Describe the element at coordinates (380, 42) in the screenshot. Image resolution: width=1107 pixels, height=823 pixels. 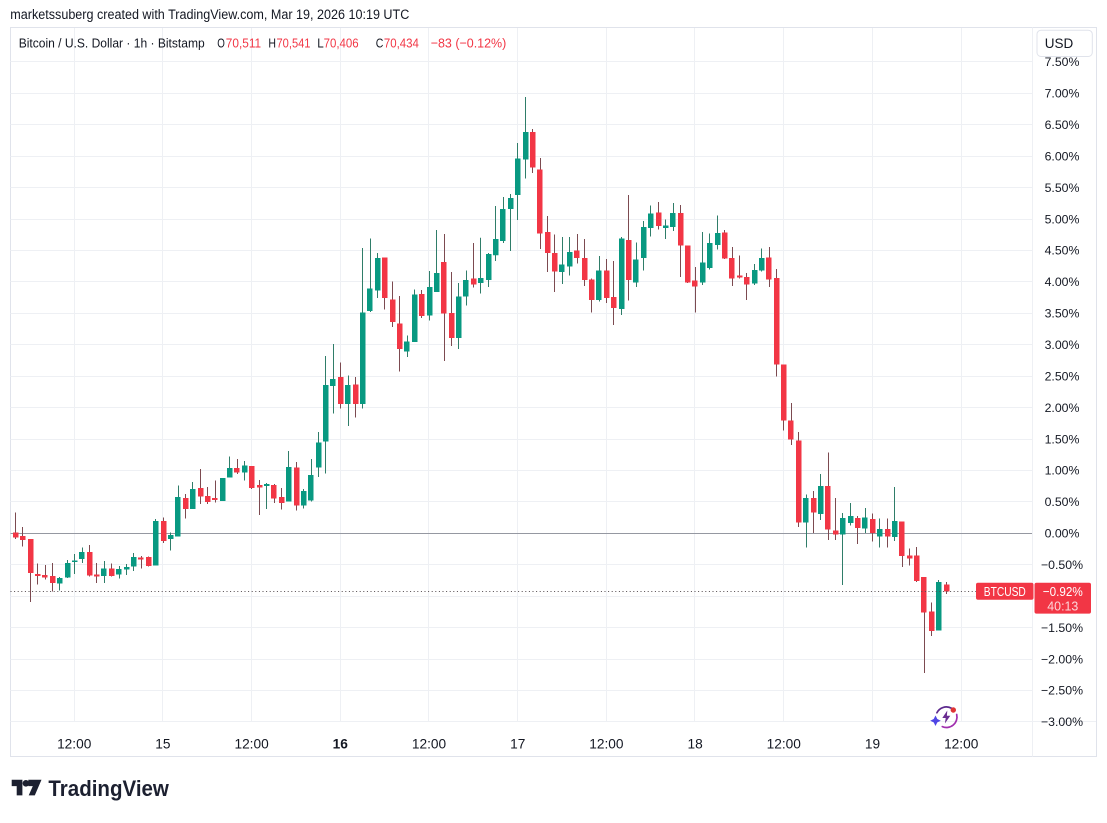
I see `svg-text: C` at that location.